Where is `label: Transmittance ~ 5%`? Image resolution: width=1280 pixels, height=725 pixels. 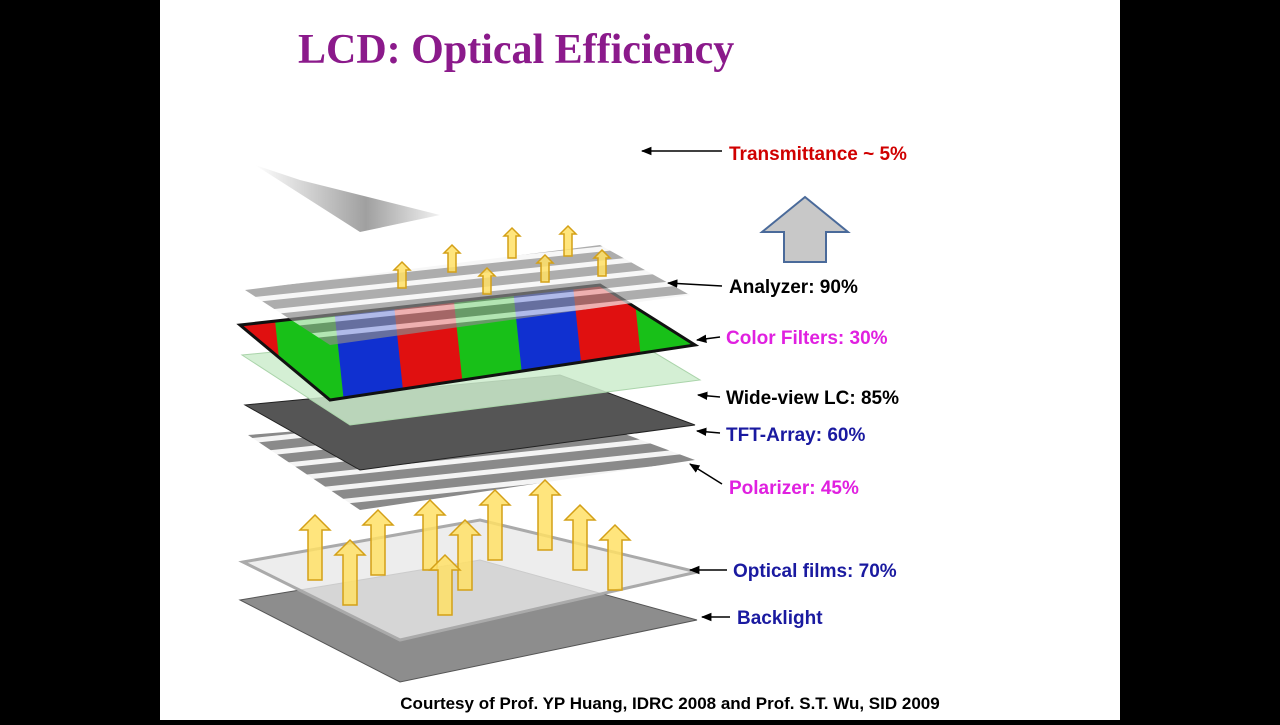 label: Transmittance ~ 5% is located at coordinates (818, 154).